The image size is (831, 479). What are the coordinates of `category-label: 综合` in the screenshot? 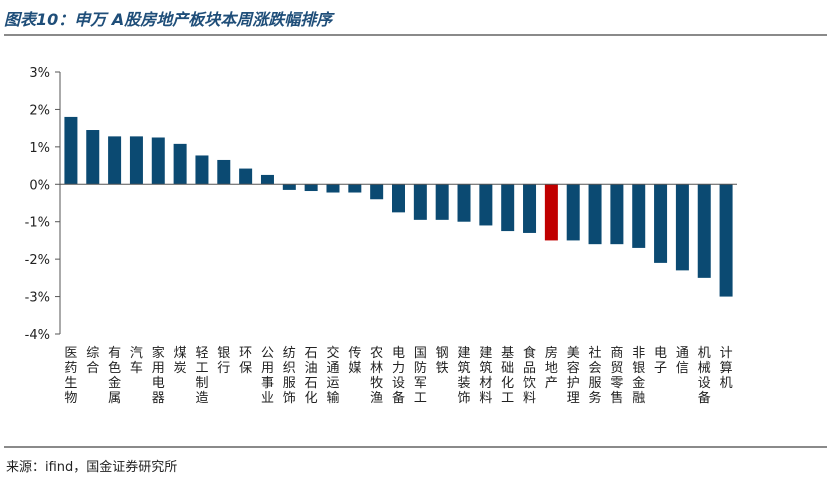 It's located at (92, 361).